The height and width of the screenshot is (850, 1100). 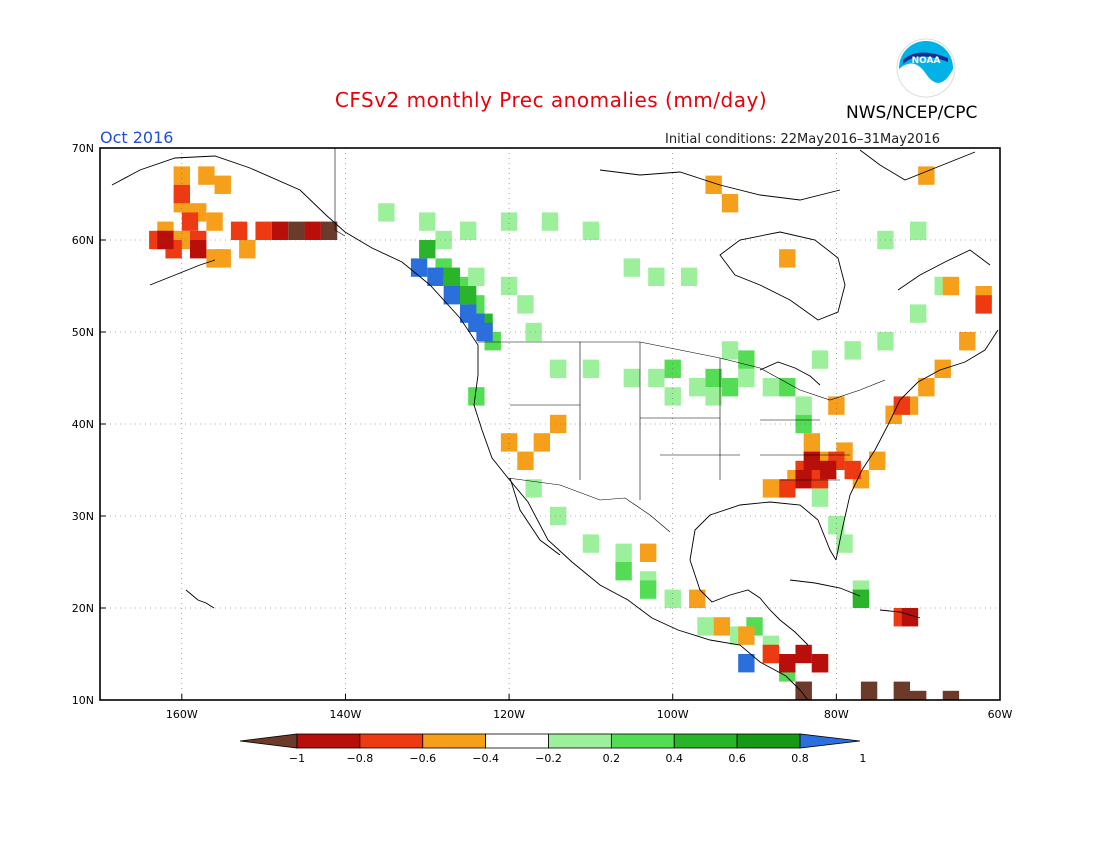 What do you see at coordinates (551, 100) in the screenshot?
I see `chart-title: CFSv2 monthly Prec anomalies (mm/day)` at bounding box center [551, 100].